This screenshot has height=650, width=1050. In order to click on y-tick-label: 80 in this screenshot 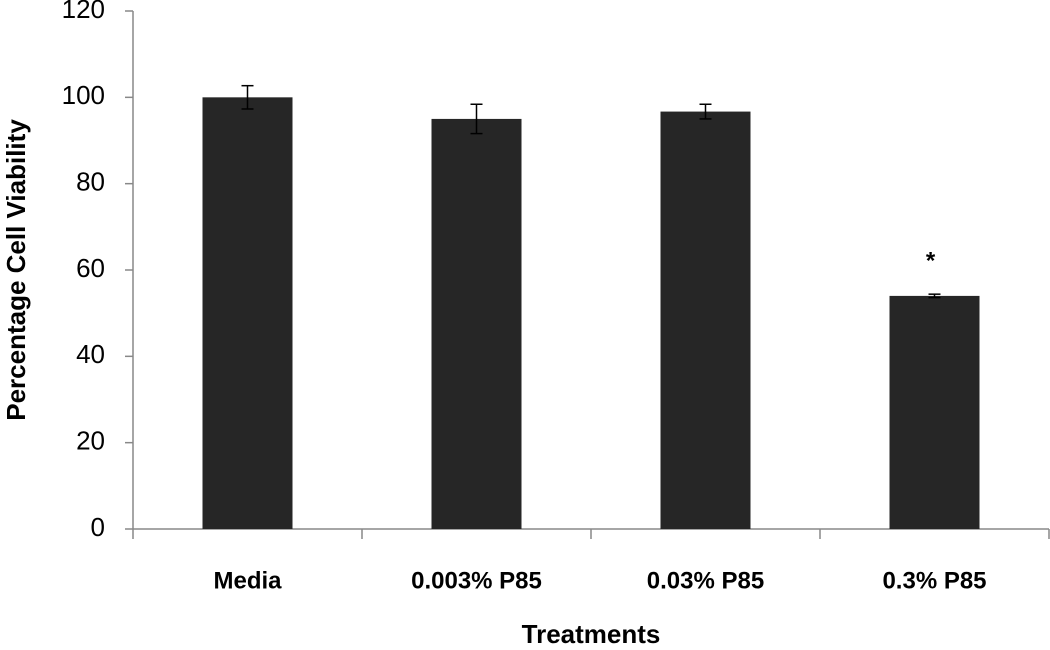, I will do `click(90, 182)`.